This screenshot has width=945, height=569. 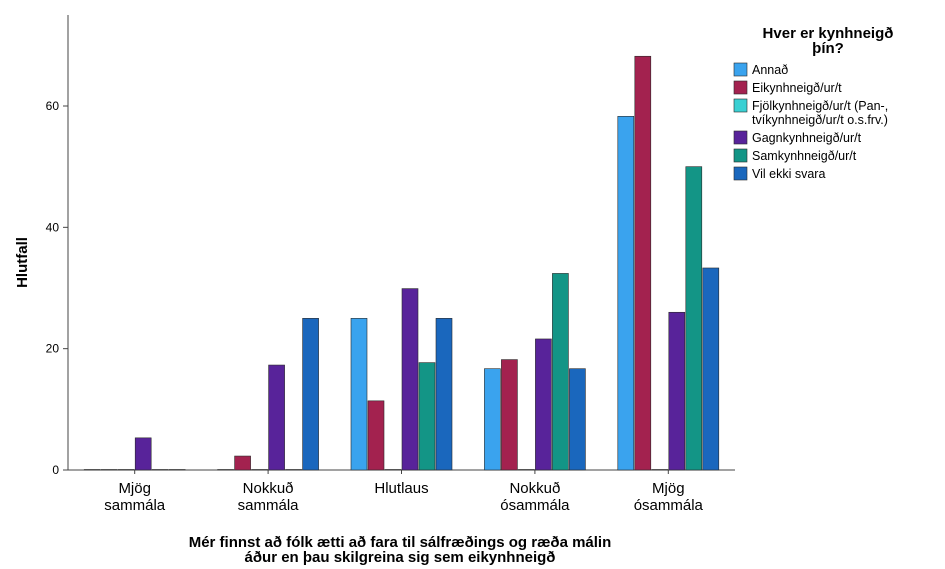 What do you see at coordinates (22, 262) in the screenshot?
I see `y-axis-title: Hlutfall` at bounding box center [22, 262].